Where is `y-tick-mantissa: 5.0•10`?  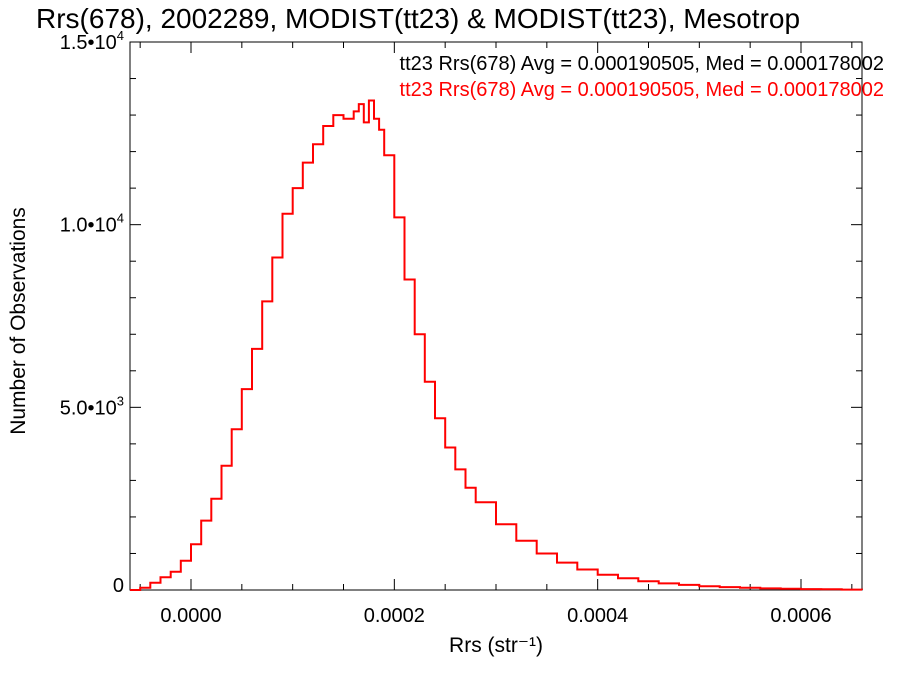 y-tick-mantissa: 5.0•10 is located at coordinates (88, 408).